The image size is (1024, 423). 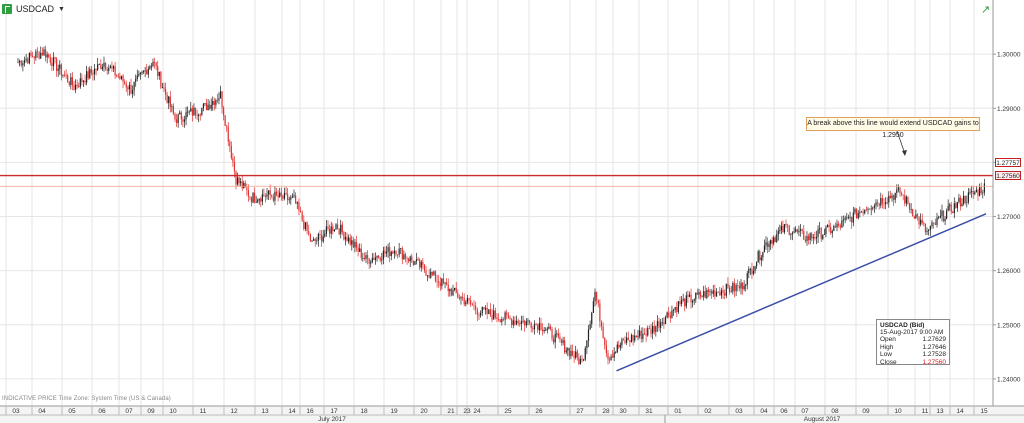 I want to click on x-tick-label: 13, so click(x=265, y=411).